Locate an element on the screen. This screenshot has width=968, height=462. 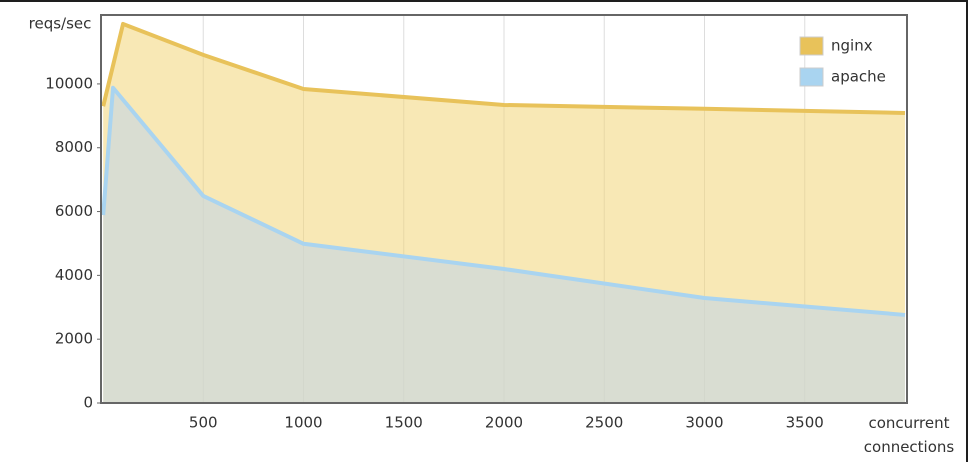
y-tick-label: 0 is located at coordinates (88, 403).